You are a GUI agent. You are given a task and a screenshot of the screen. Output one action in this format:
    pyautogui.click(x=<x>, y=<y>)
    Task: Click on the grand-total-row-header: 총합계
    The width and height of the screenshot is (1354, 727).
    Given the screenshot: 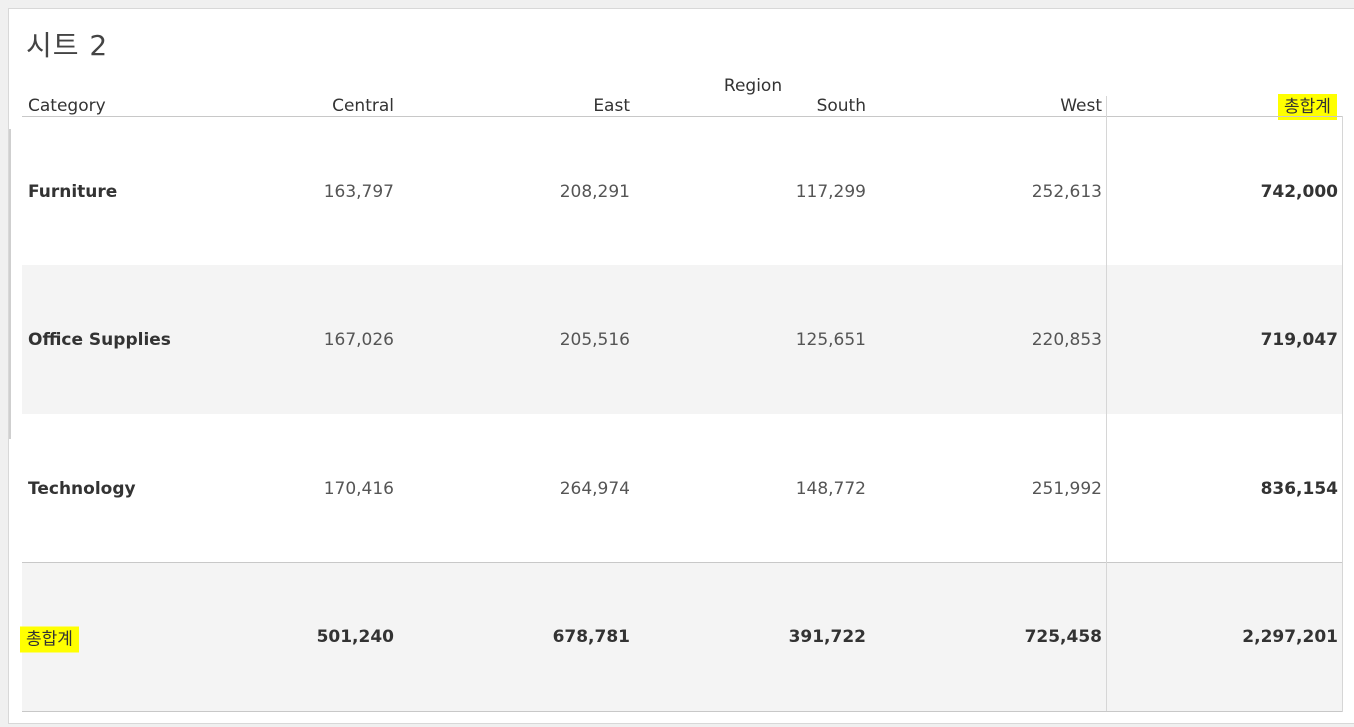 What is the action you would take?
    pyautogui.click(x=49, y=639)
    